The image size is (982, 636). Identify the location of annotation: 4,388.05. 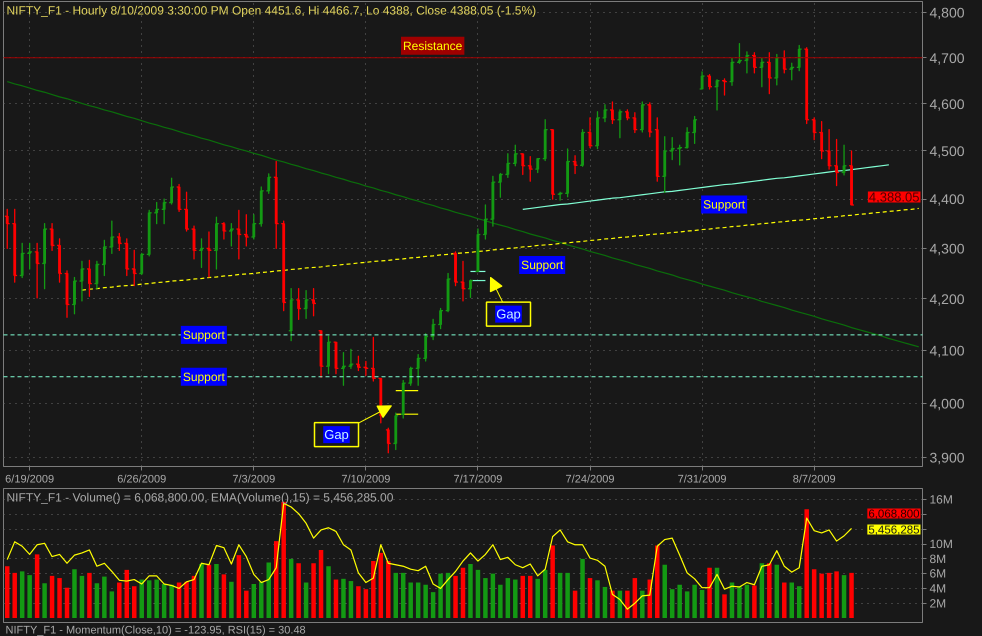
(894, 196).